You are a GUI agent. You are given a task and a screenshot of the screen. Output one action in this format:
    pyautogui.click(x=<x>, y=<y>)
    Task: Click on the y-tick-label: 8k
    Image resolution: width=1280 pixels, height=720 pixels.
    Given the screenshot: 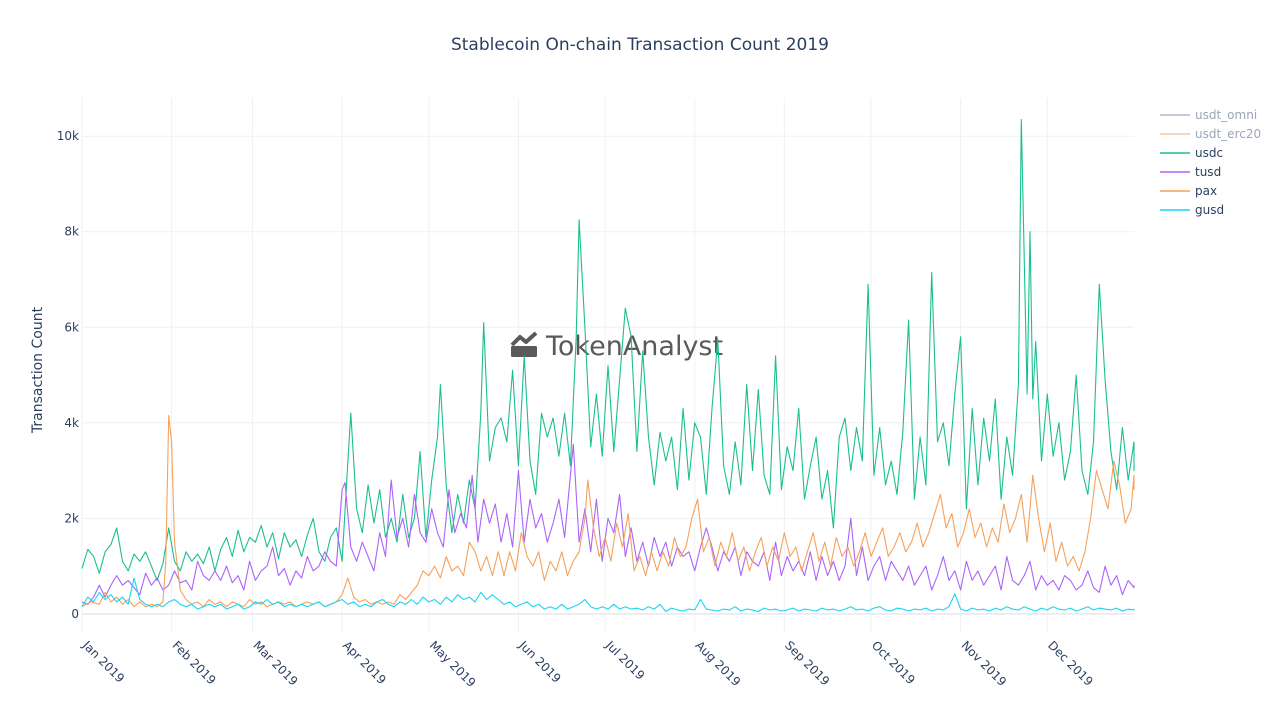 What is the action you would take?
    pyautogui.click(x=71, y=232)
    